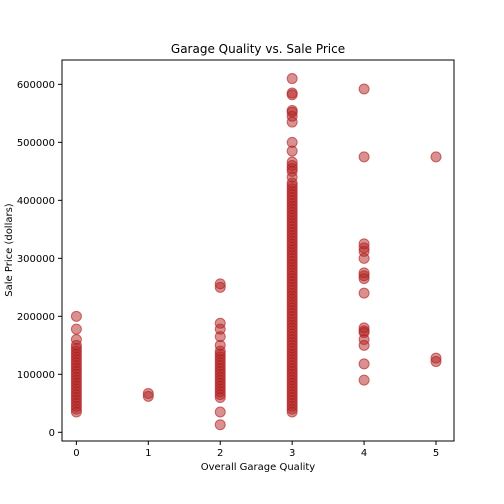 The image size is (504, 504). Describe the element at coordinates (36, 375) in the screenshot. I see `y-tick-label: 100000` at that location.